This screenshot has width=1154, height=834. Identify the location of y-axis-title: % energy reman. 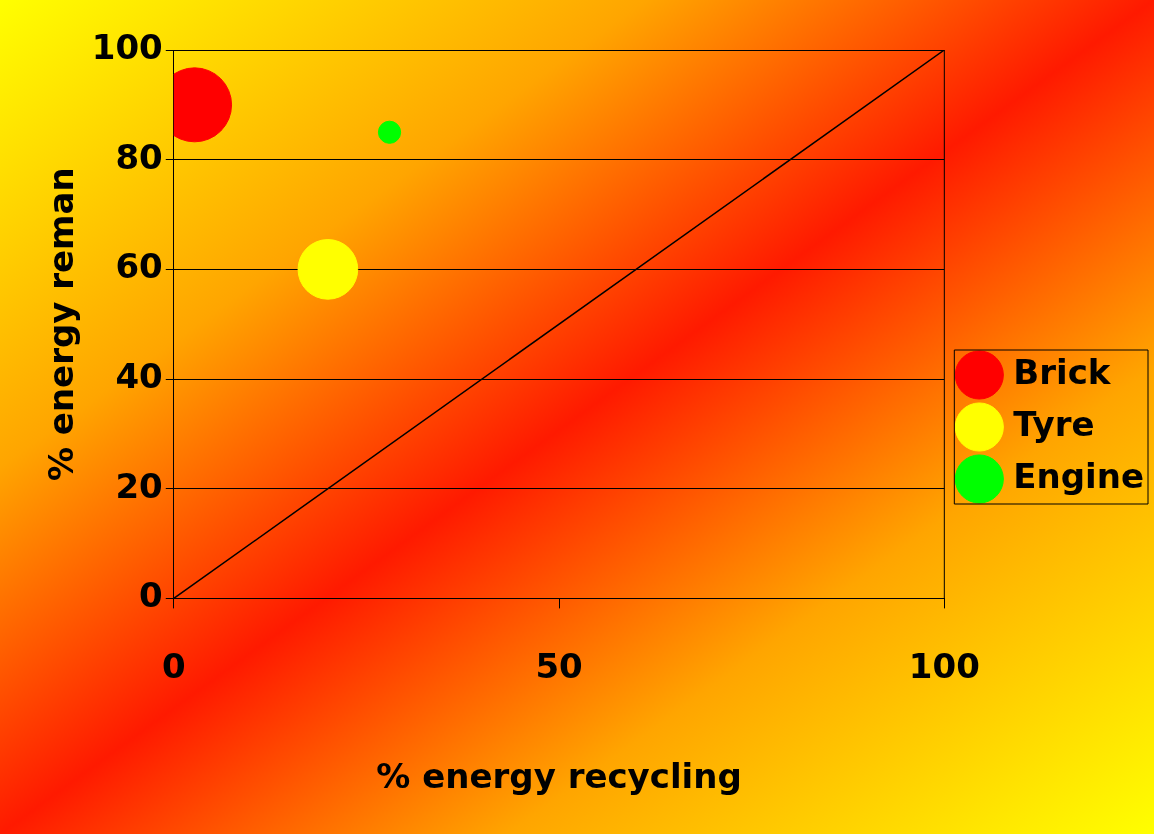
(61, 324).